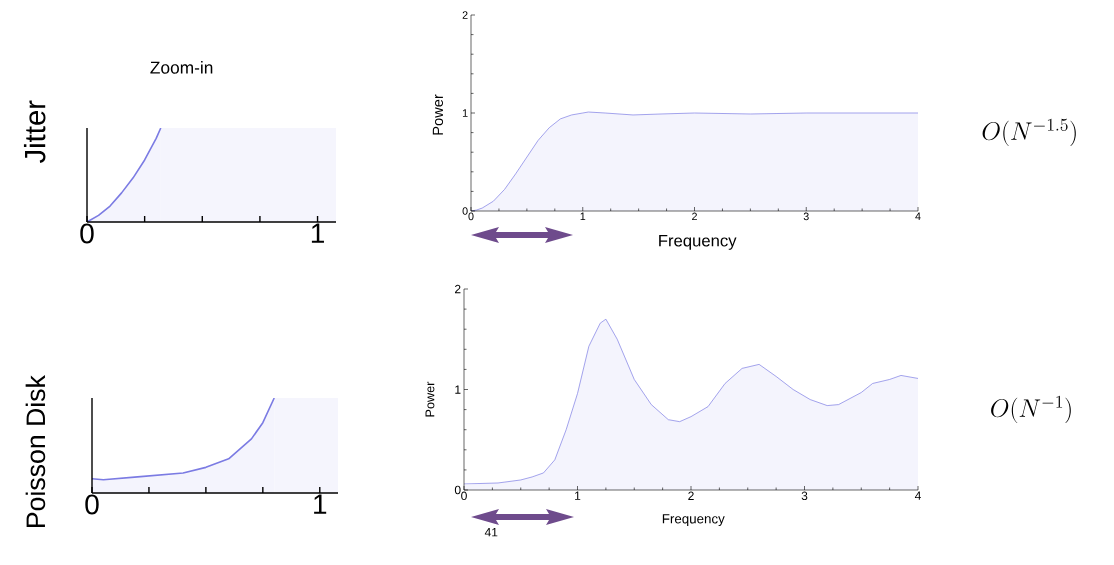  What do you see at coordinates (1031, 409) in the screenshot?
I see `text: $O(N^{-1})$` at bounding box center [1031, 409].